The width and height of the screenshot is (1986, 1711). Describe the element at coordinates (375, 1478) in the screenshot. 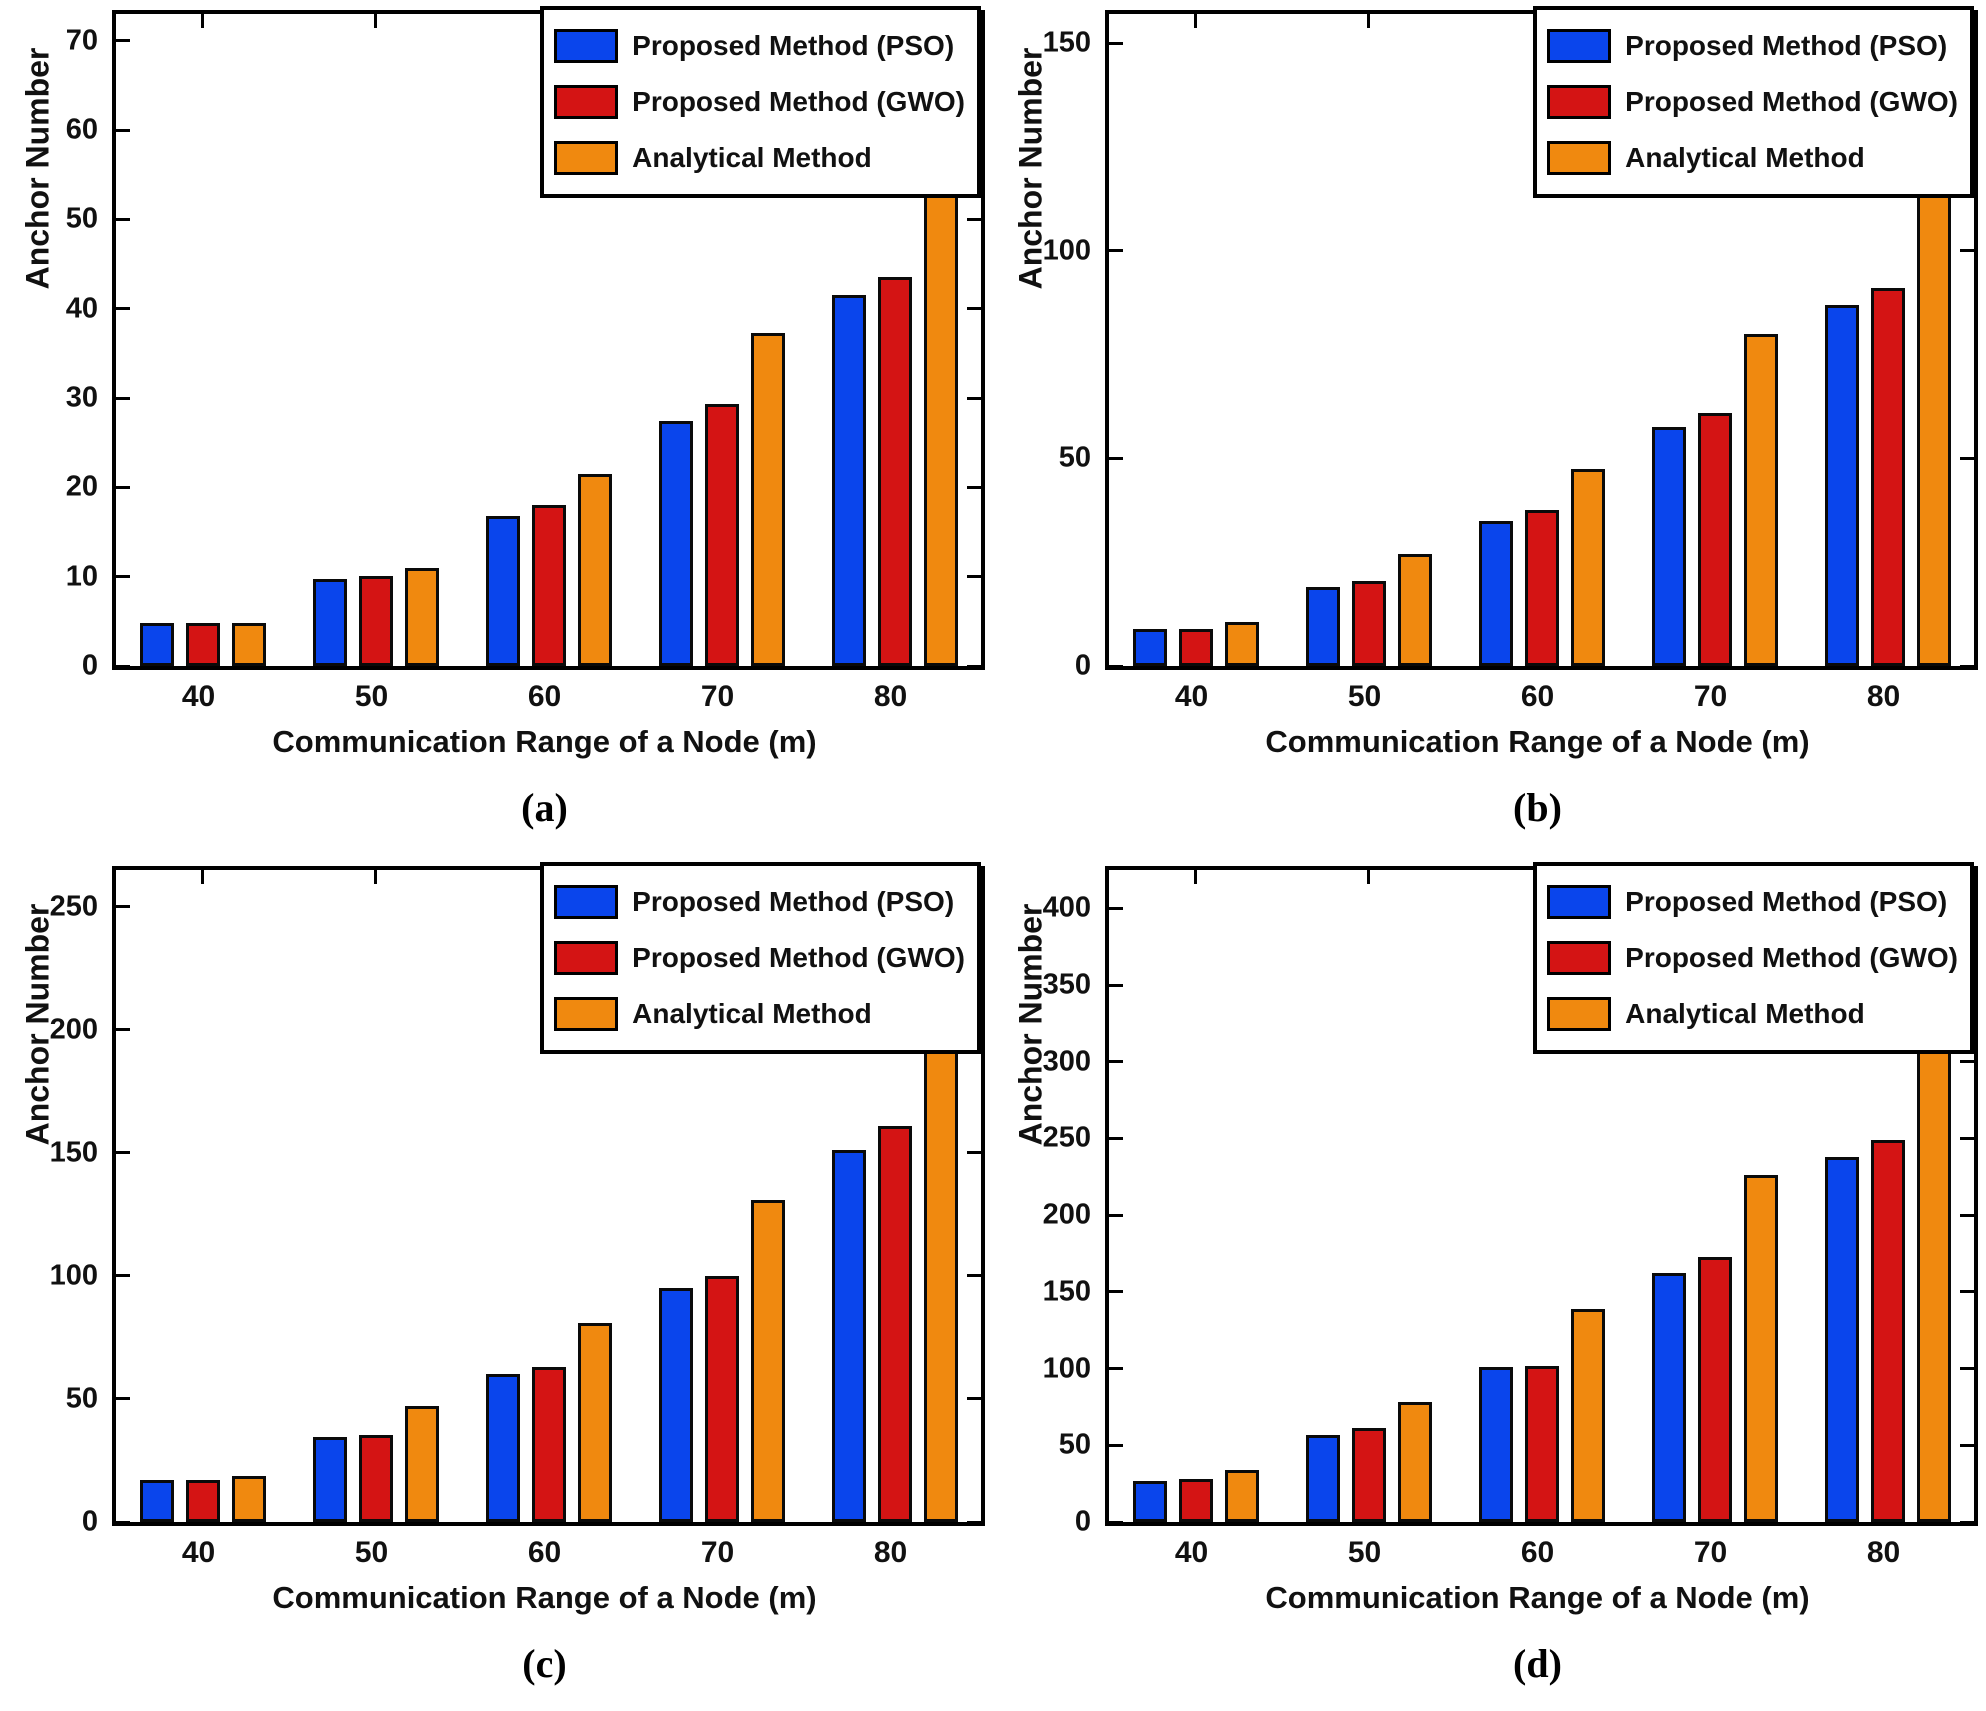

I see `bar-c-50-s1` at that location.